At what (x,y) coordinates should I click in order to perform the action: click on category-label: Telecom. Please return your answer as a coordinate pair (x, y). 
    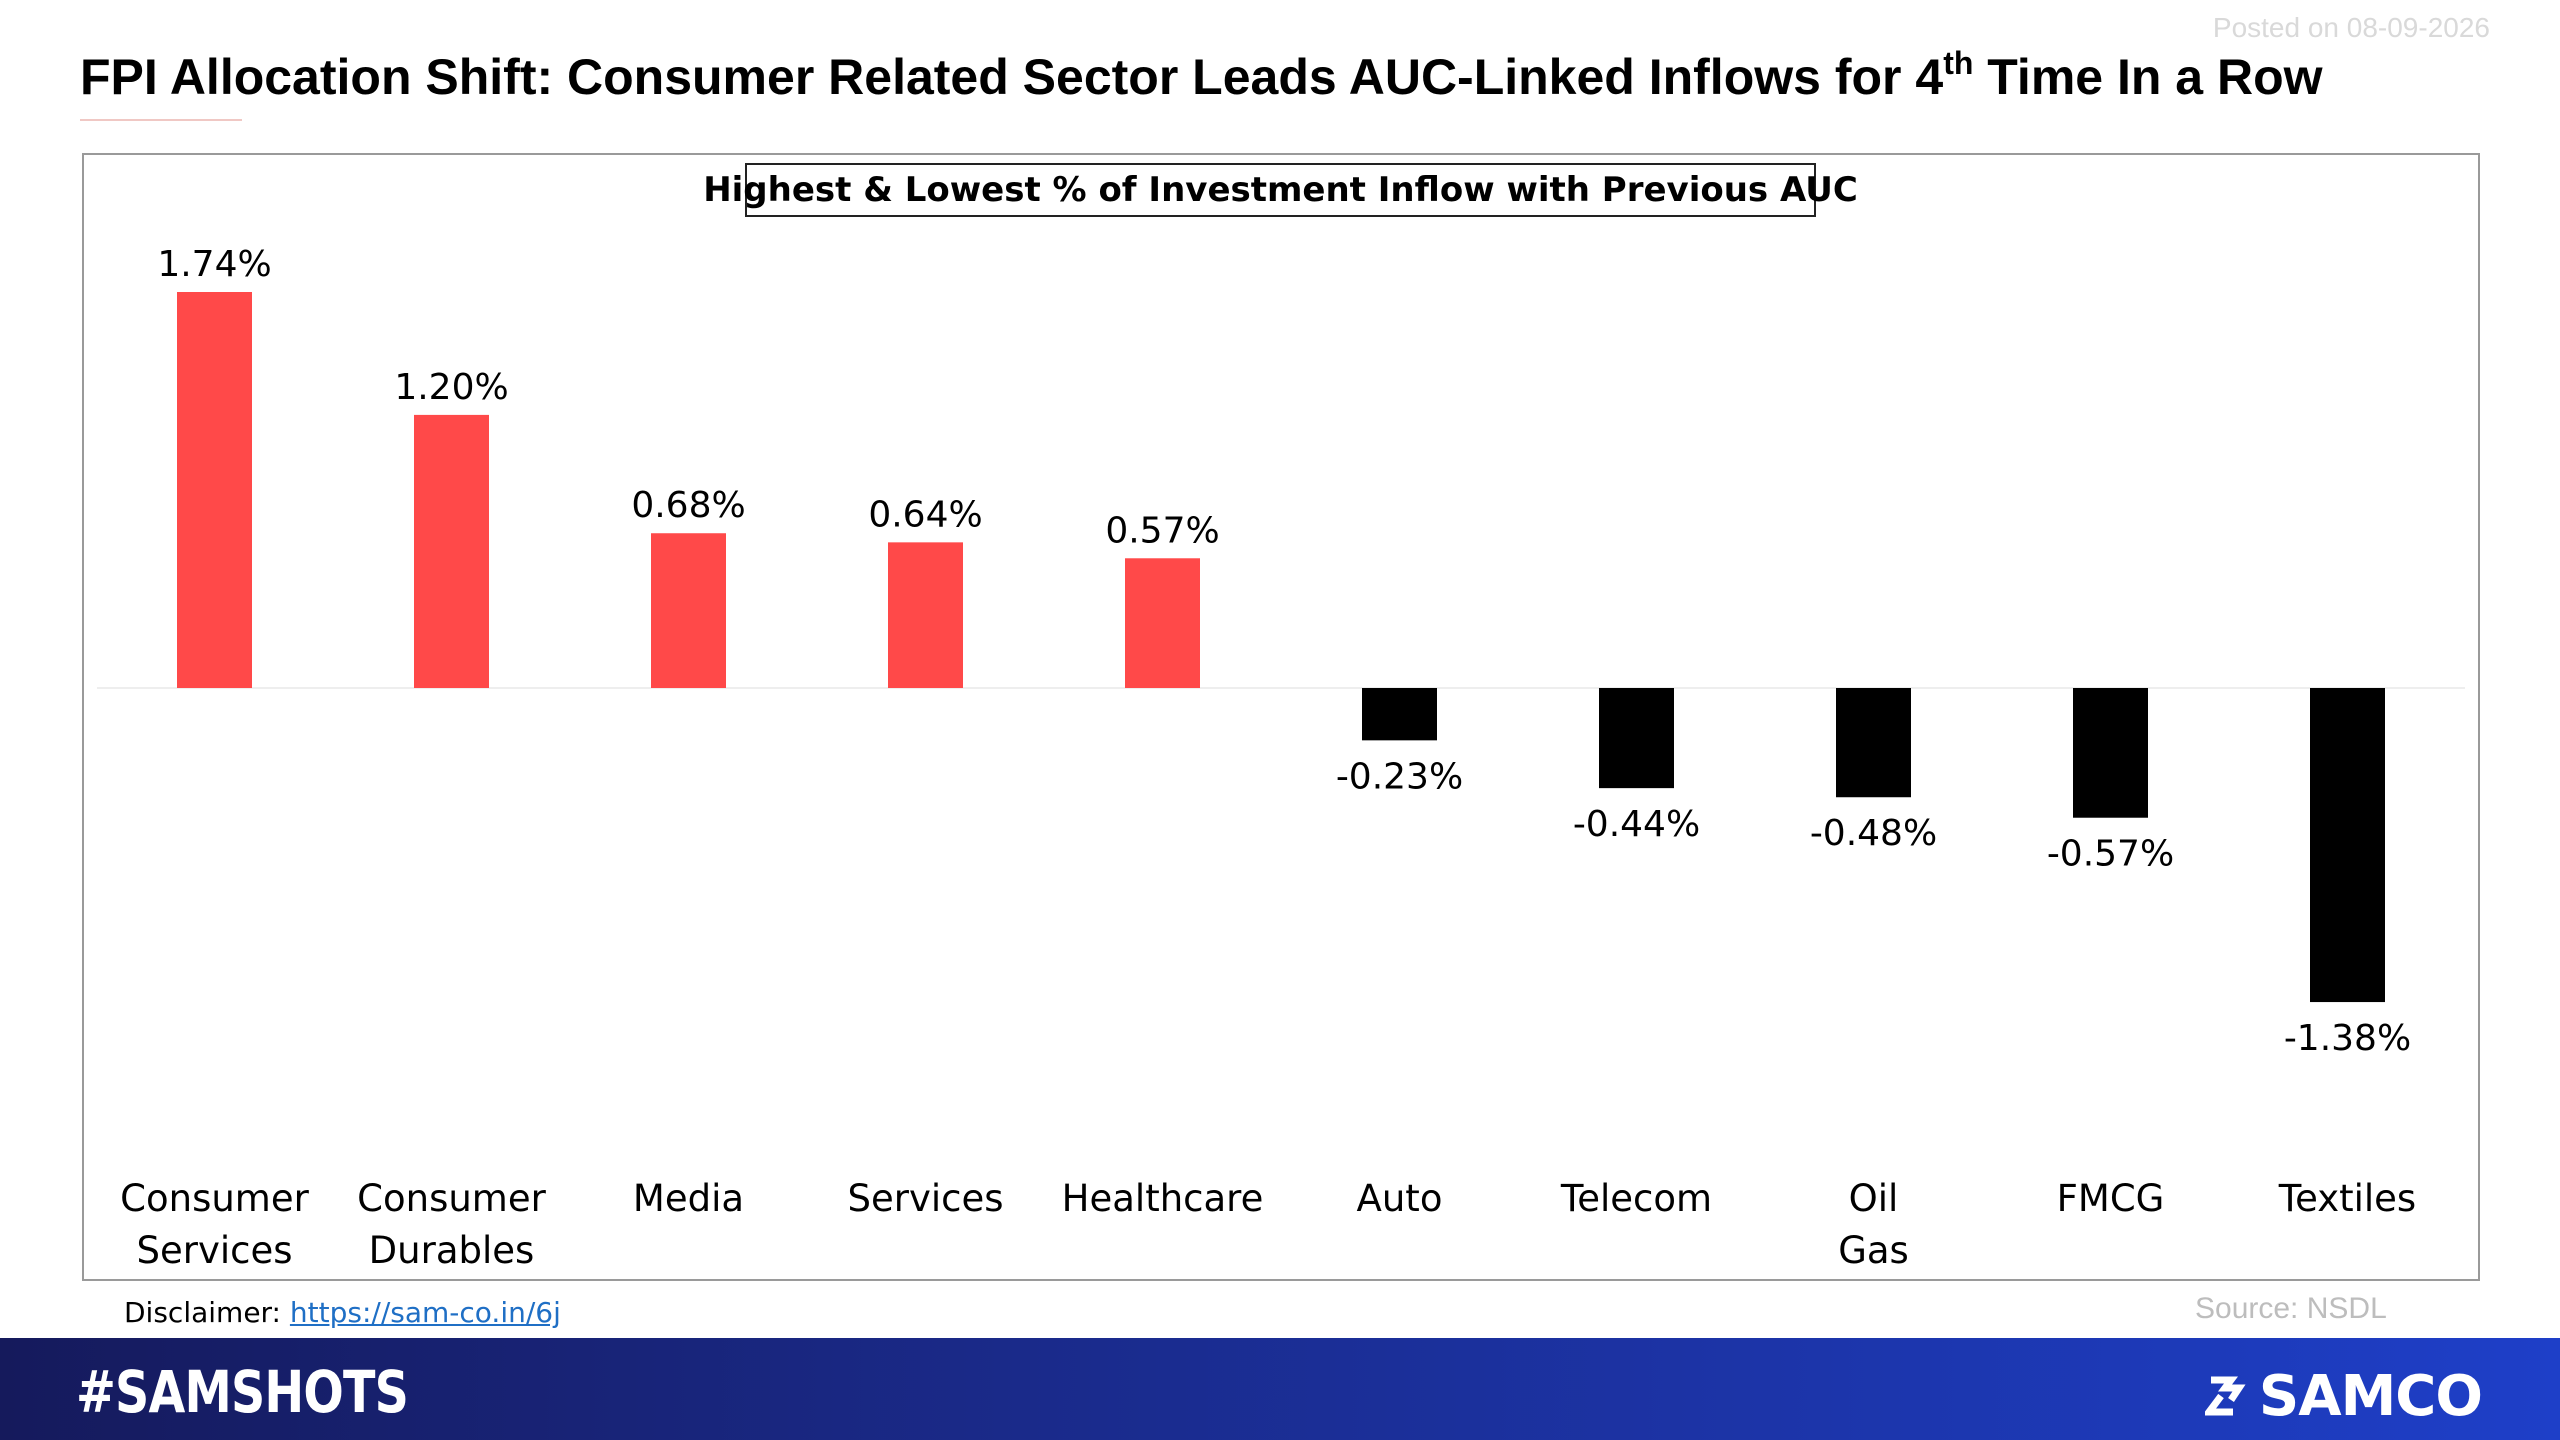
    Looking at the image, I should click on (1636, 1198).